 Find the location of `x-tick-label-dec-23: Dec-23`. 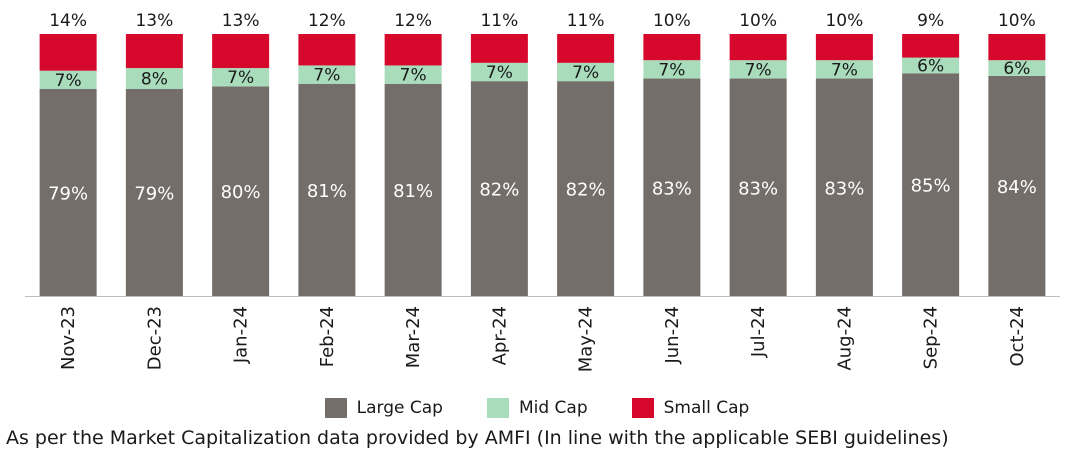

x-tick-label-dec-23: Dec-23 is located at coordinates (154, 338).